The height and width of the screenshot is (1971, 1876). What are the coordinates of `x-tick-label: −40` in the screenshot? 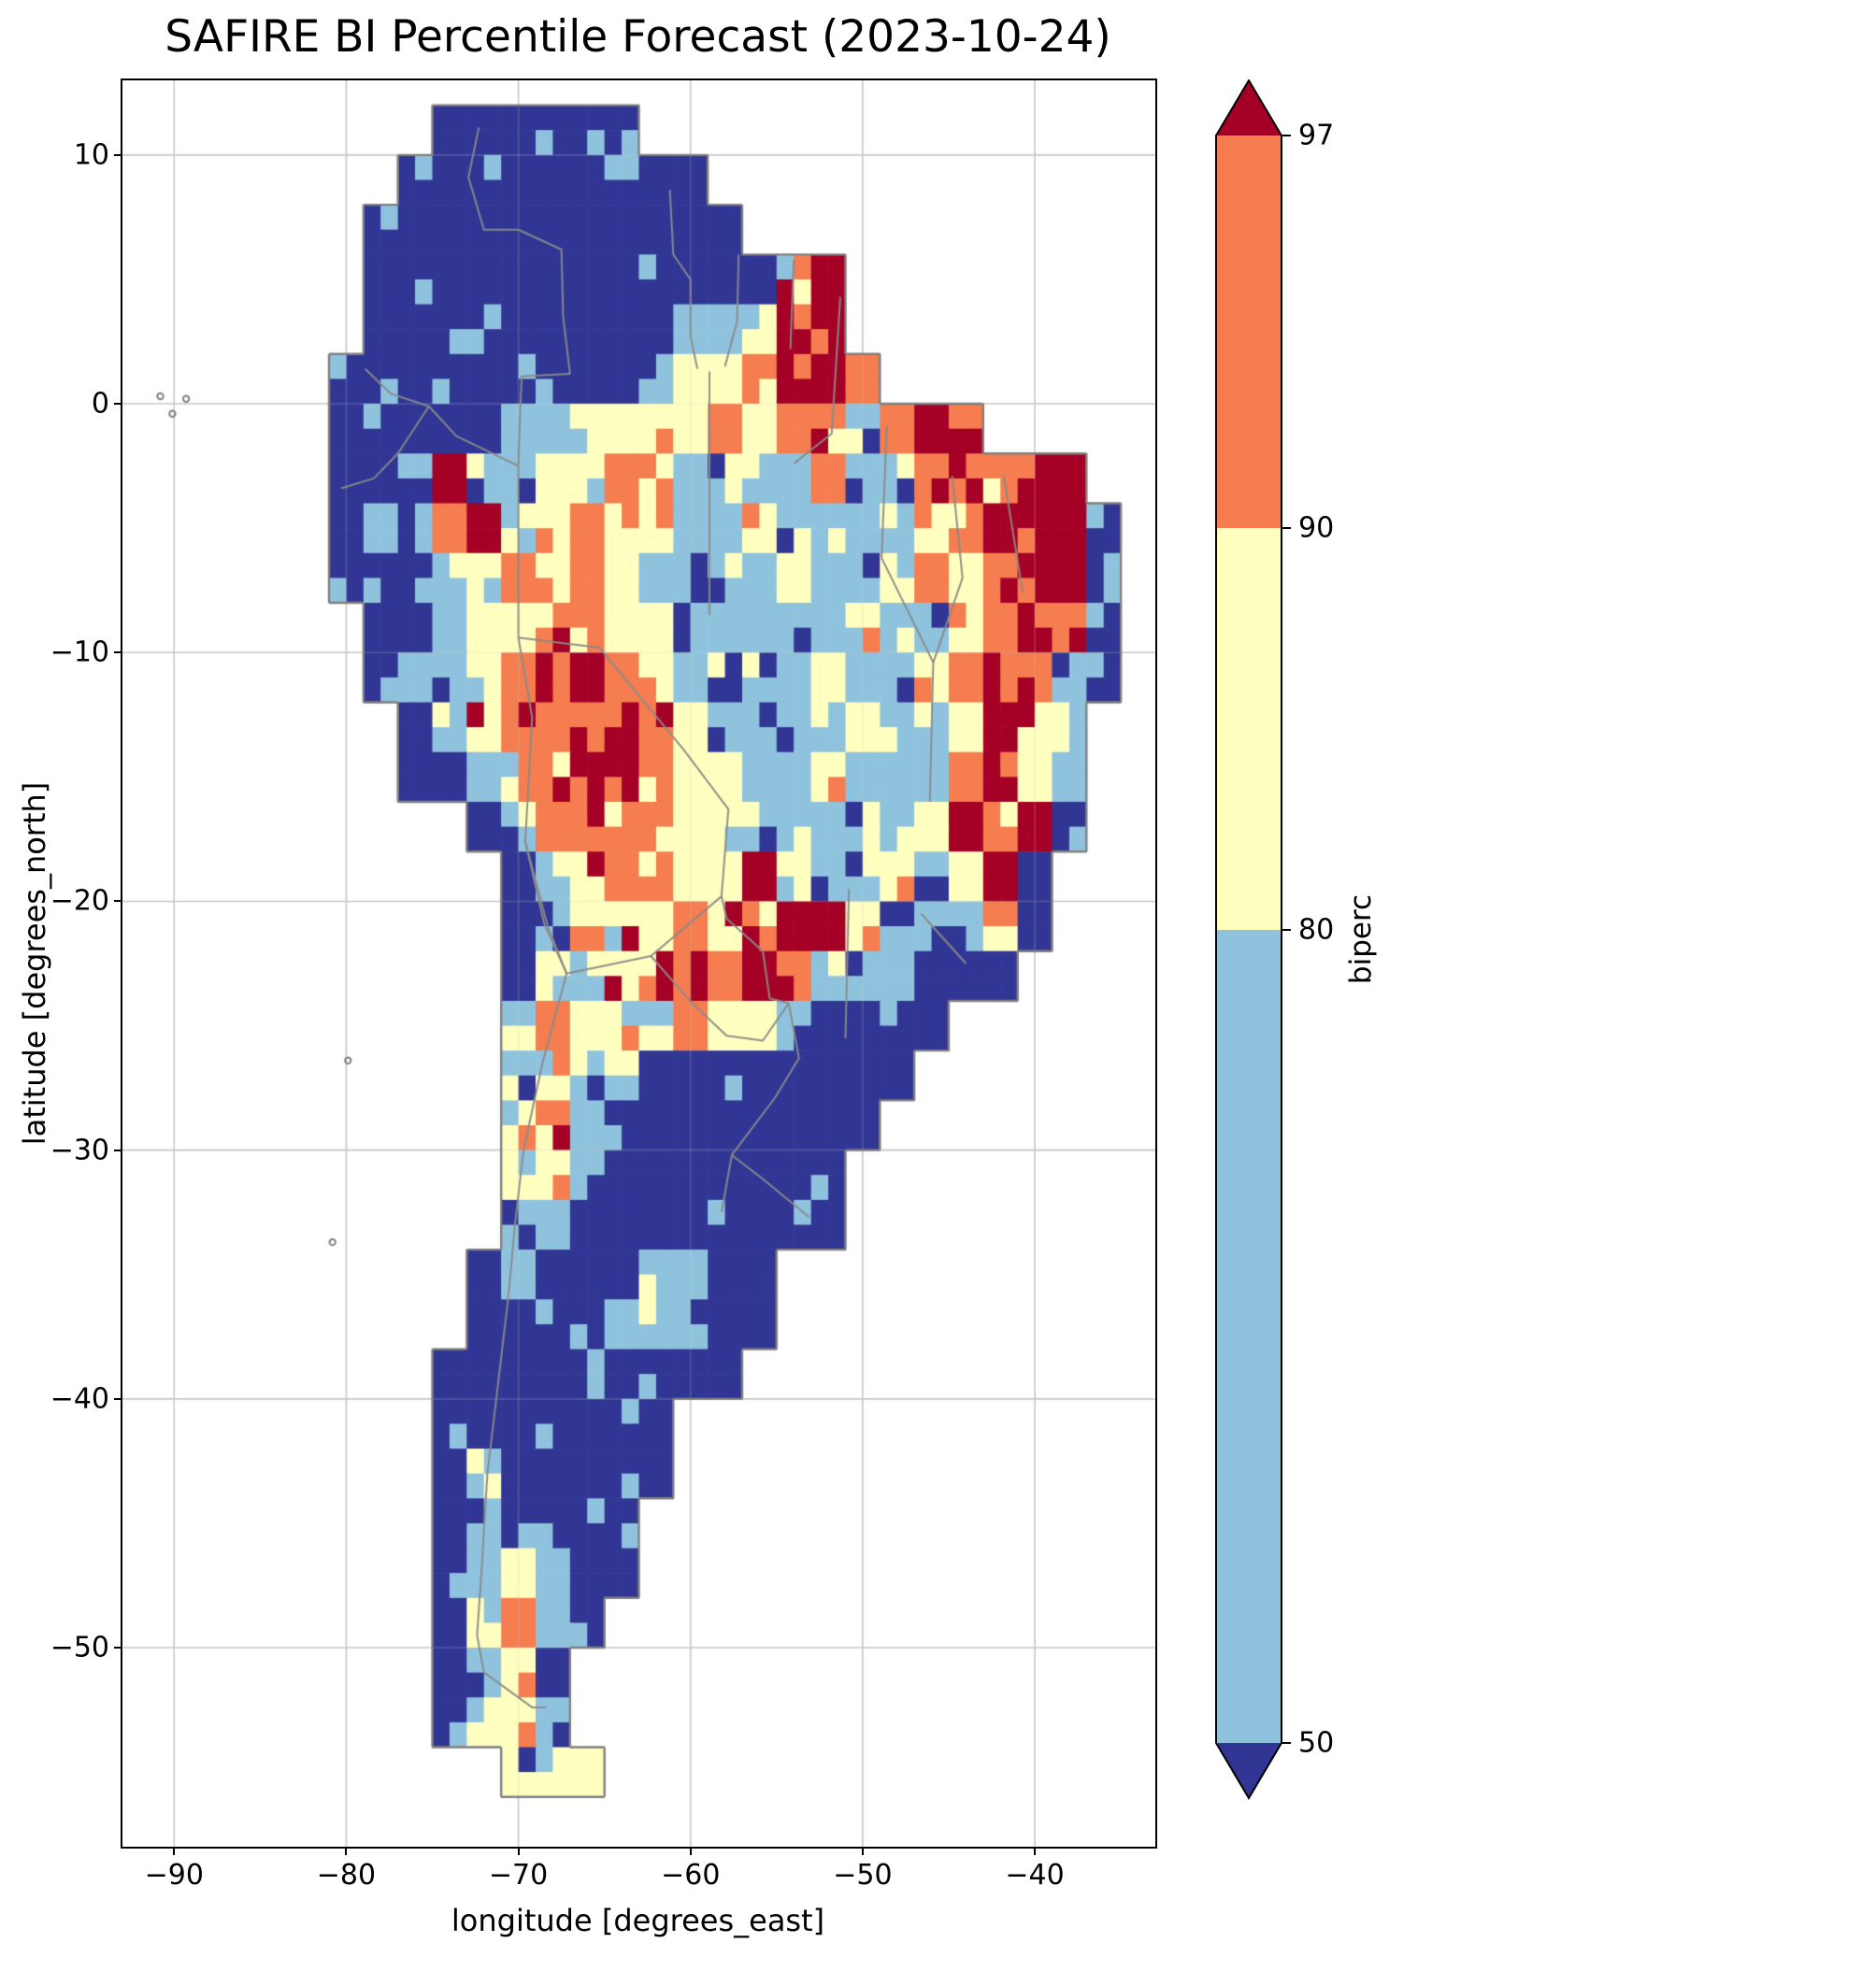 It's located at (1035, 1875).